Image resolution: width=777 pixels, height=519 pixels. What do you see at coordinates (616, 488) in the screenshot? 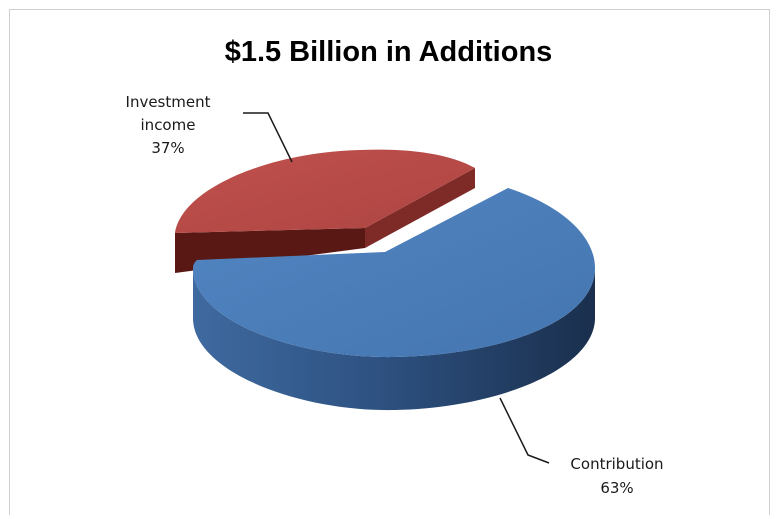
I see `label-contribution-pct: 63%` at bounding box center [616, 488].